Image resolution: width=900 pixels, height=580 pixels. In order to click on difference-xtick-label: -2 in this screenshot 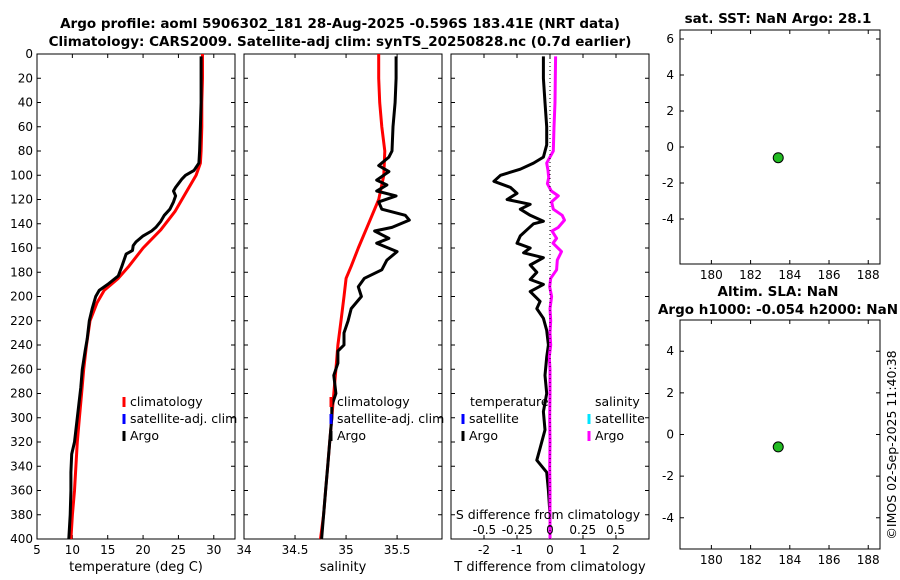, I will do `click(484, 550)`.